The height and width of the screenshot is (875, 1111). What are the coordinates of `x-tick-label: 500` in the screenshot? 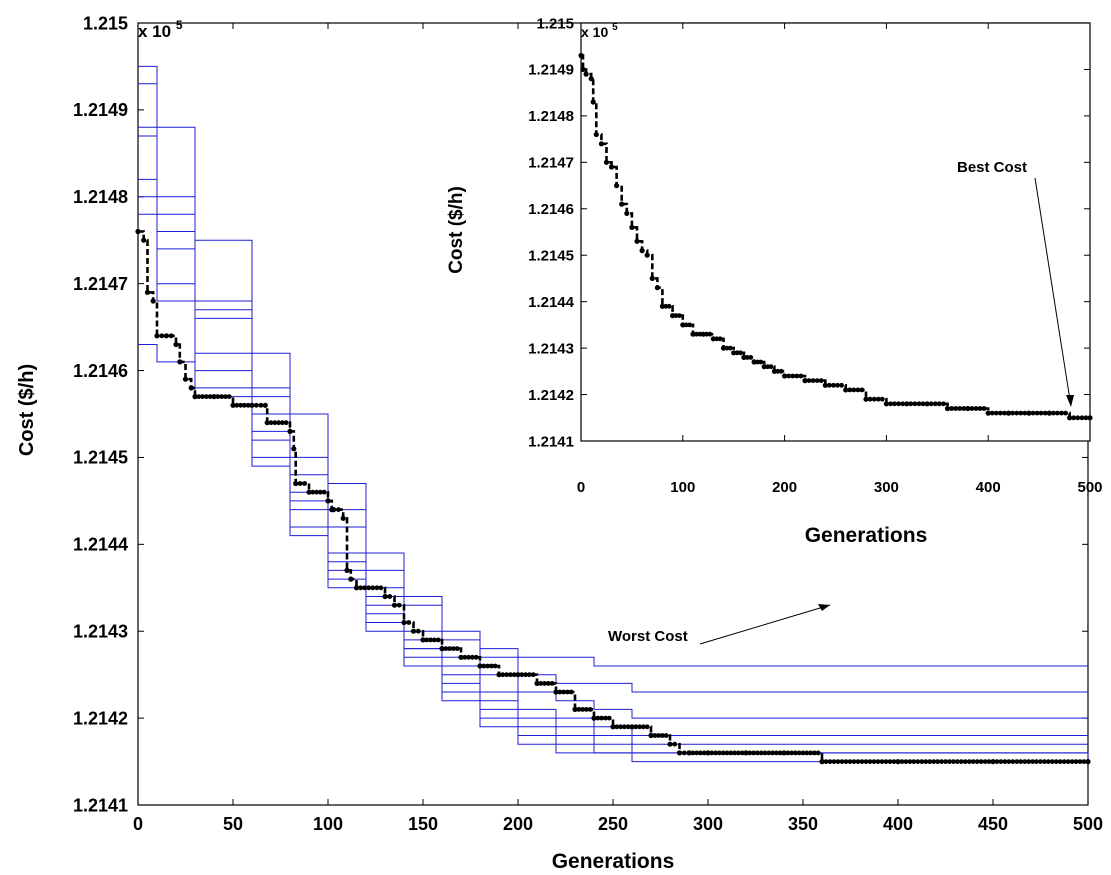 It's located at (1089, 487).